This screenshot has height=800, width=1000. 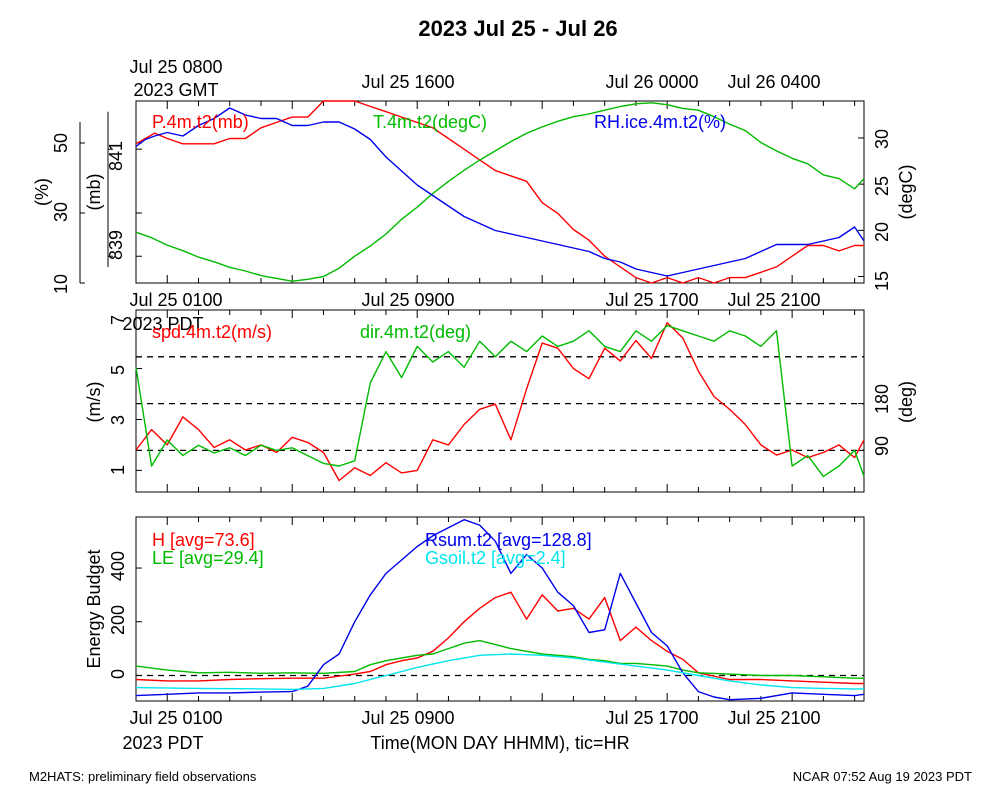 I want to click on legend-rsum-avg: 128.8, so click(x=564, y=540).